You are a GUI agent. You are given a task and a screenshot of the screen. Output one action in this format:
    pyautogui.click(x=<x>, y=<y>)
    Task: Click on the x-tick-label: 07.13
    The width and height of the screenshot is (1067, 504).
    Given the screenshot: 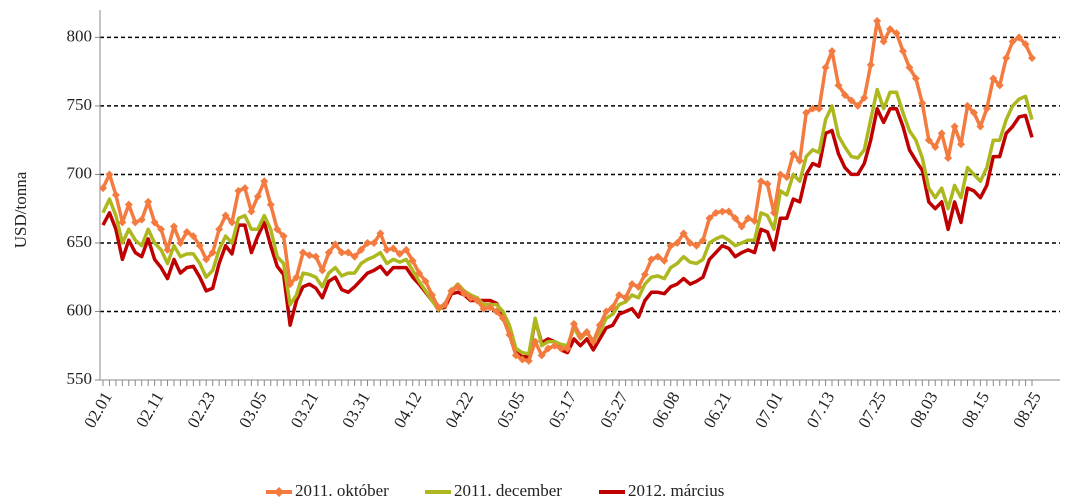 What is the action you would take?
    pyautogui.click(x=821, y=409)
    